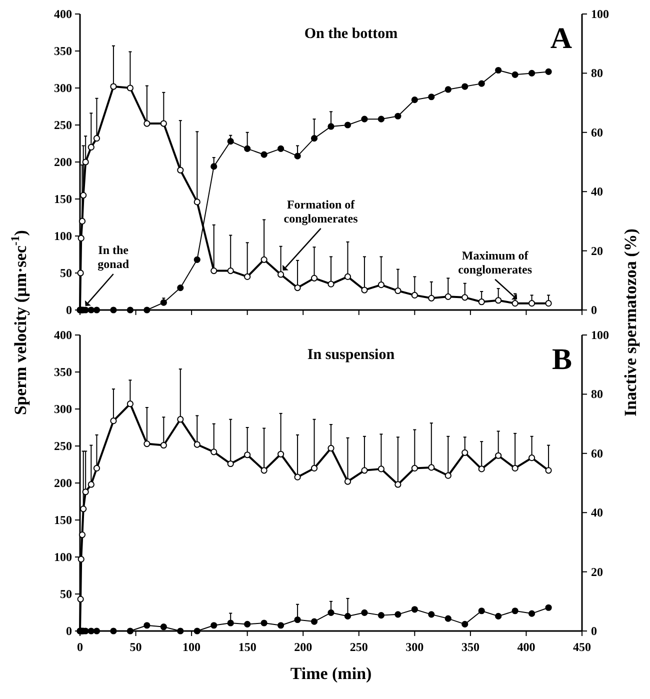 The width and height of the screenshot is (650, 699). I want to click on annotation: Formation of conglomerates, so click(321, 211).